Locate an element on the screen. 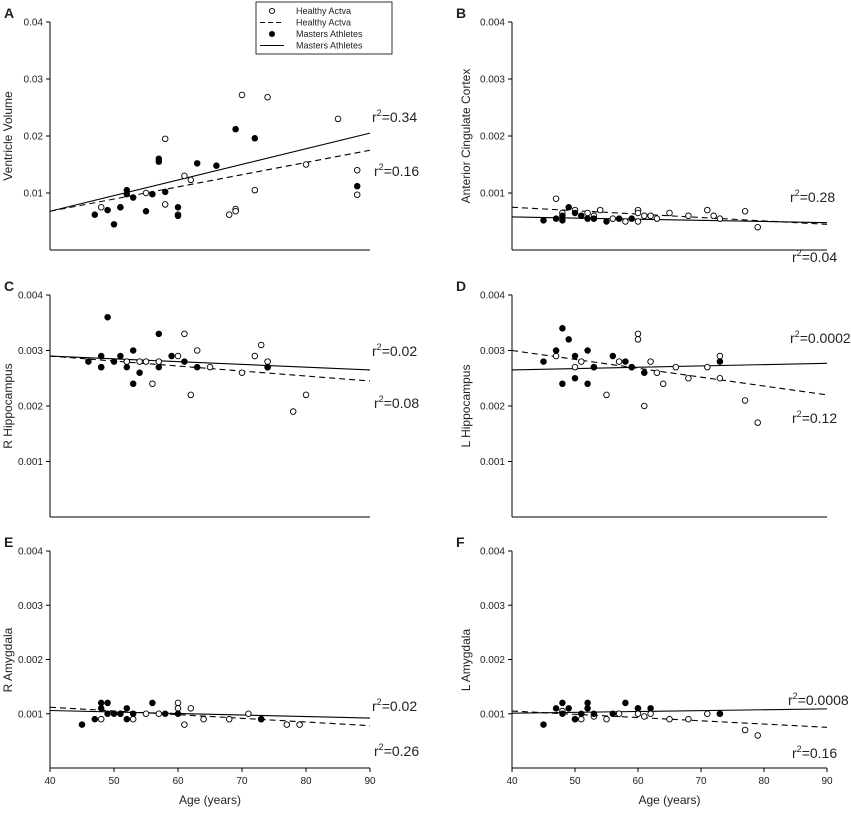 This screenshot has width=851, height=825. panel-letter: D is located at coordinates (461, 286).